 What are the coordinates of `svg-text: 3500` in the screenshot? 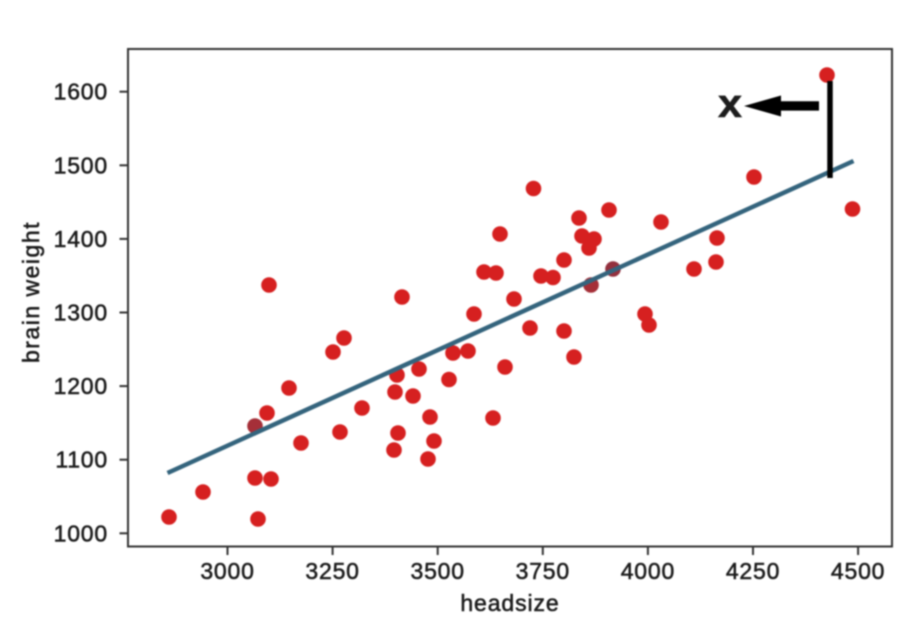 It's located at (438, 571).